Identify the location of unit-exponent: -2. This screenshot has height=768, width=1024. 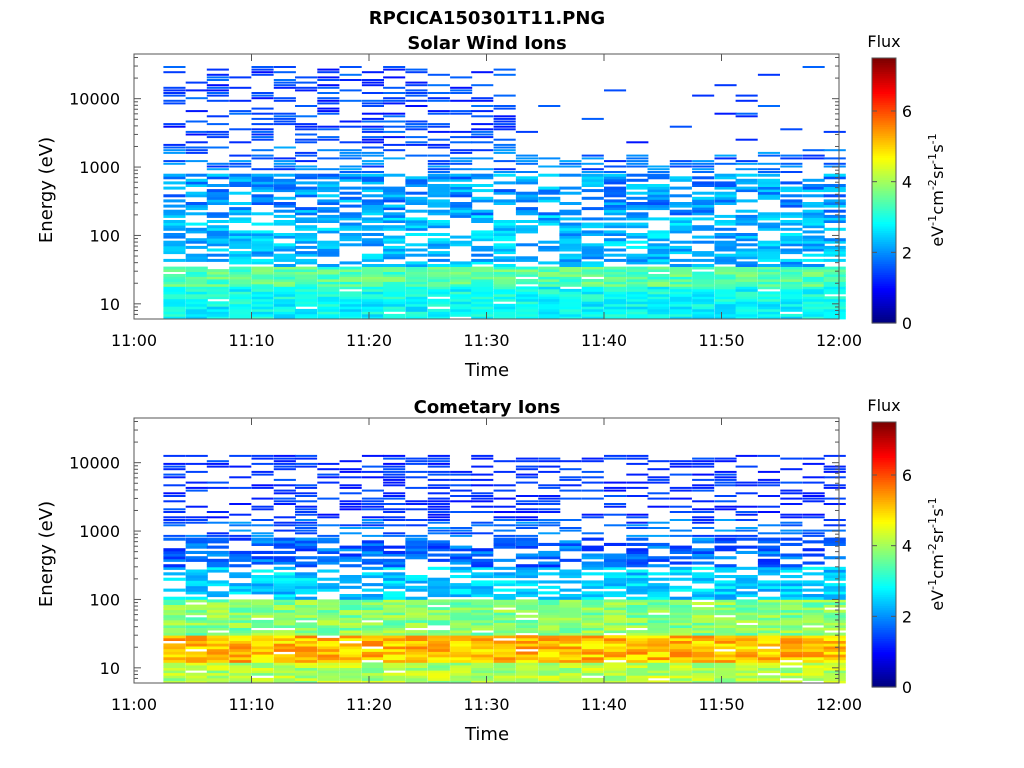
(932, 184).